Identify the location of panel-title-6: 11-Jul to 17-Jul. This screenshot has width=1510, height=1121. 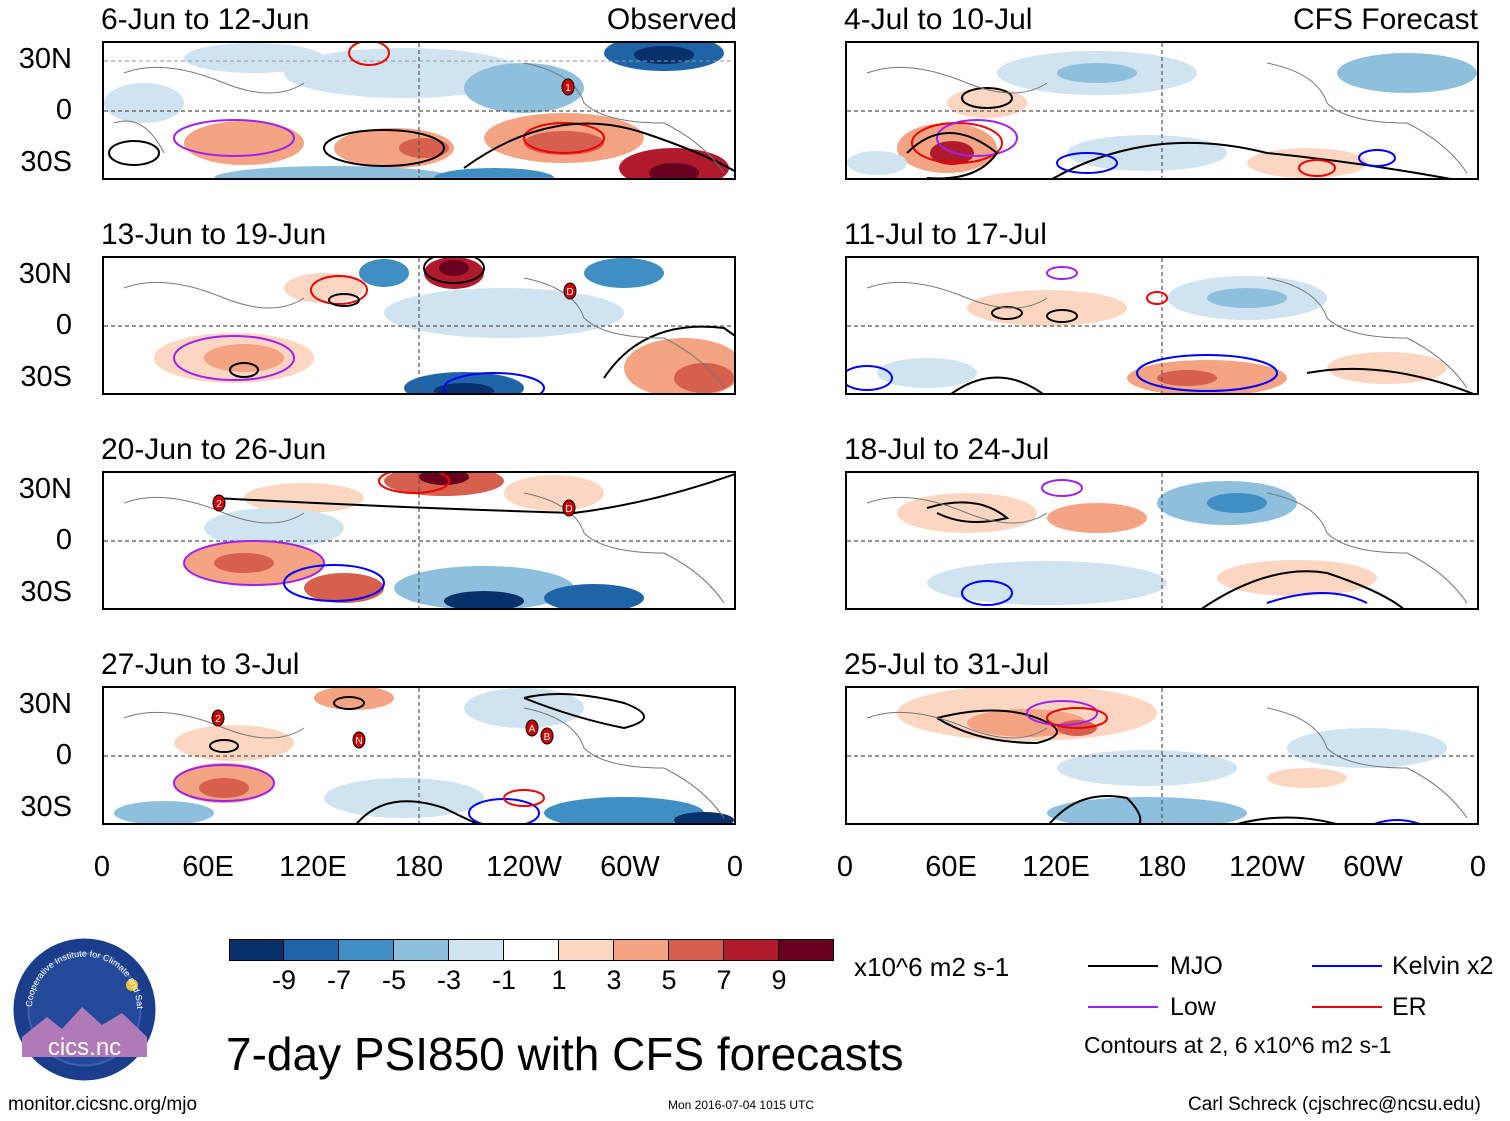
(945, 234).